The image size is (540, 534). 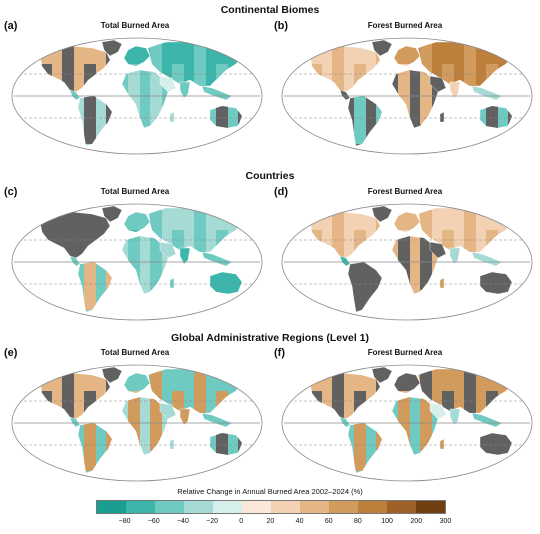 What do you see at coordinates (445, 521) in the screenshot?
I see `colorbar-tick-label: 300` at bounding box center [445, 521].